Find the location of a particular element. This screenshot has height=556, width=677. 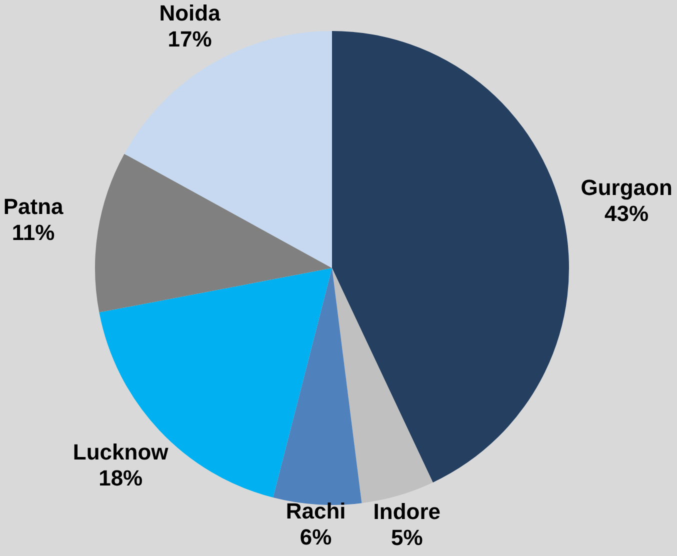

data-label: 18% is located at coordinates (120, 478).